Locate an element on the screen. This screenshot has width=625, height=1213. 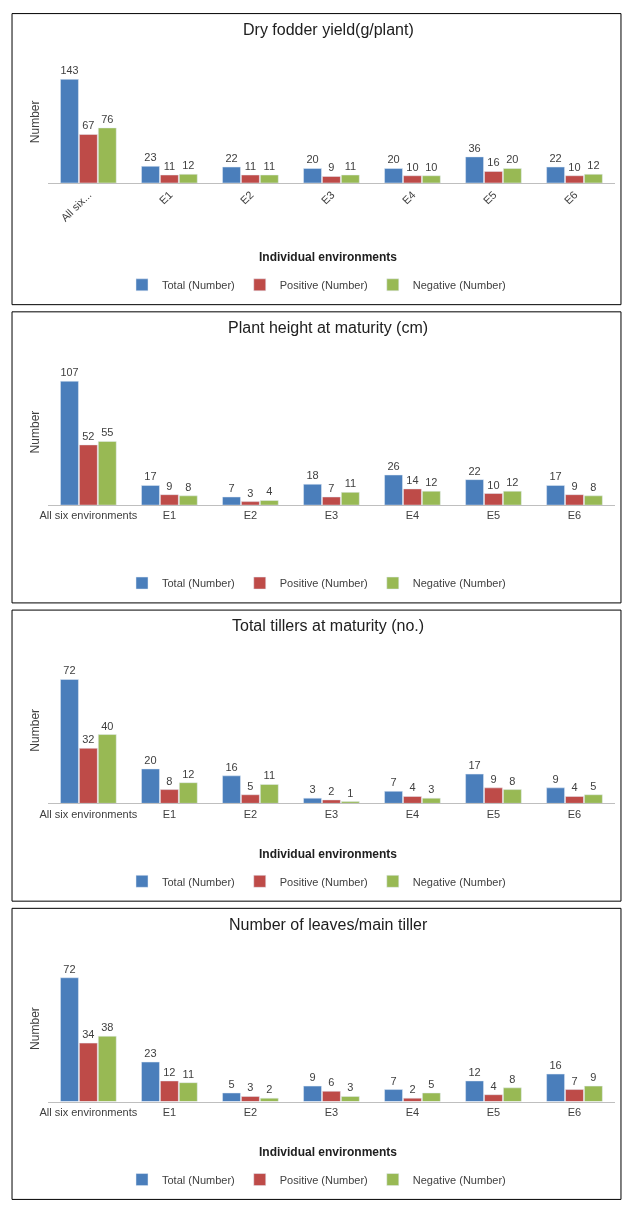
chart-title: Dry fodder yield(g/plant) is located at coordinates (328, 29).